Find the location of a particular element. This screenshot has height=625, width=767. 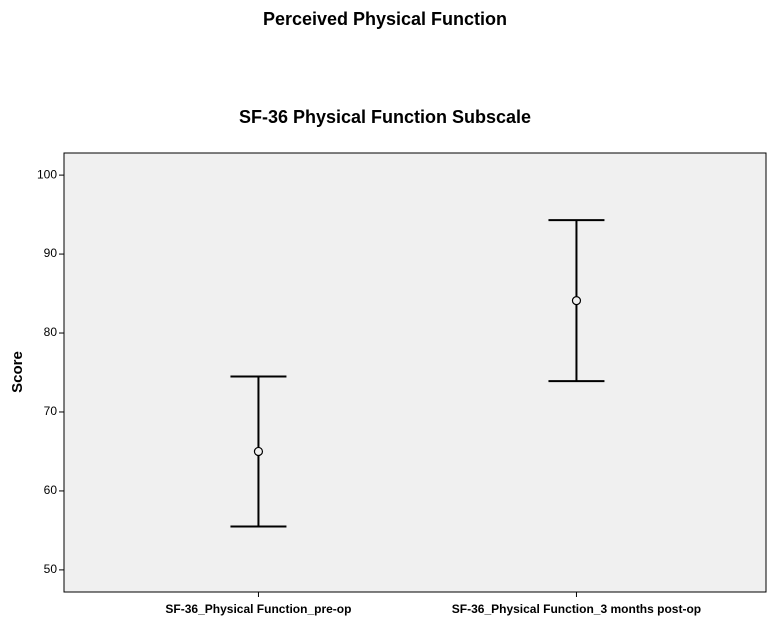

y-tick-label: 100 is located at coordinates (47, 174).